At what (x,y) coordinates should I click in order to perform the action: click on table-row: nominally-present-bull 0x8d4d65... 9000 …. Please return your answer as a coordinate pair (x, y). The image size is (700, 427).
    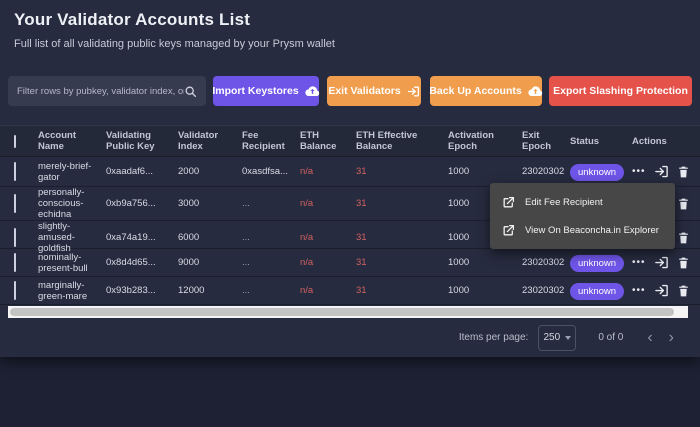
    Looking at the image, I should click on (350, 263).